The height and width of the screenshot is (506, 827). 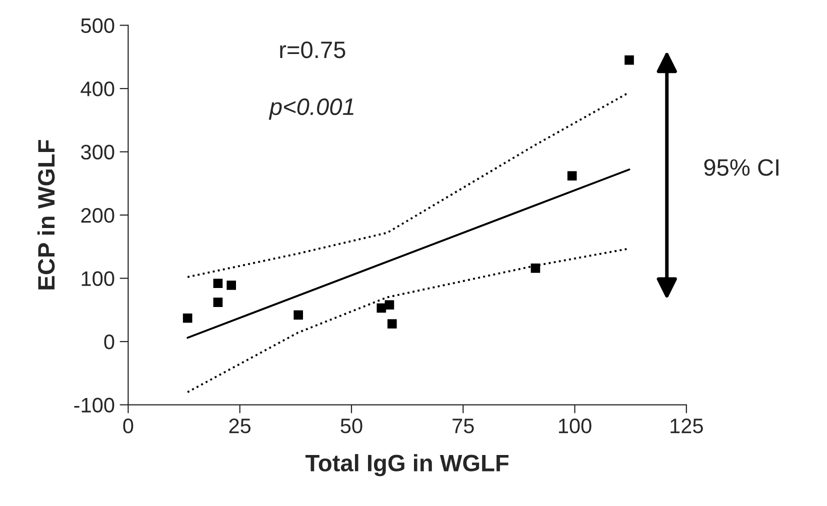 I want to click on y-tick-label: 200, so click(x=97, y=215).